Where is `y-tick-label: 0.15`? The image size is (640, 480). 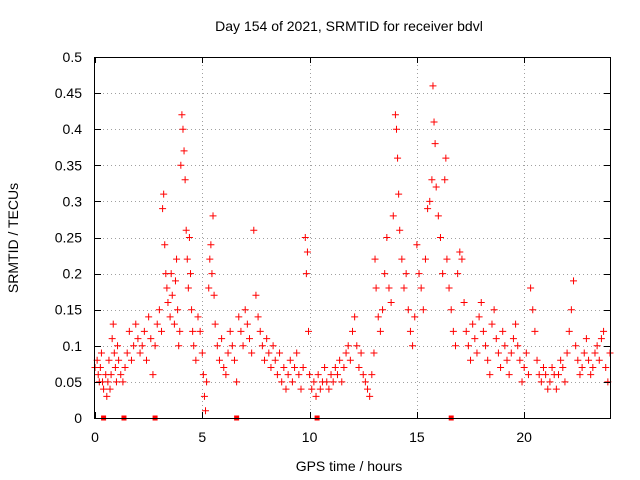 y-tick-label: 0.15 is located at coordinates (68, 310).